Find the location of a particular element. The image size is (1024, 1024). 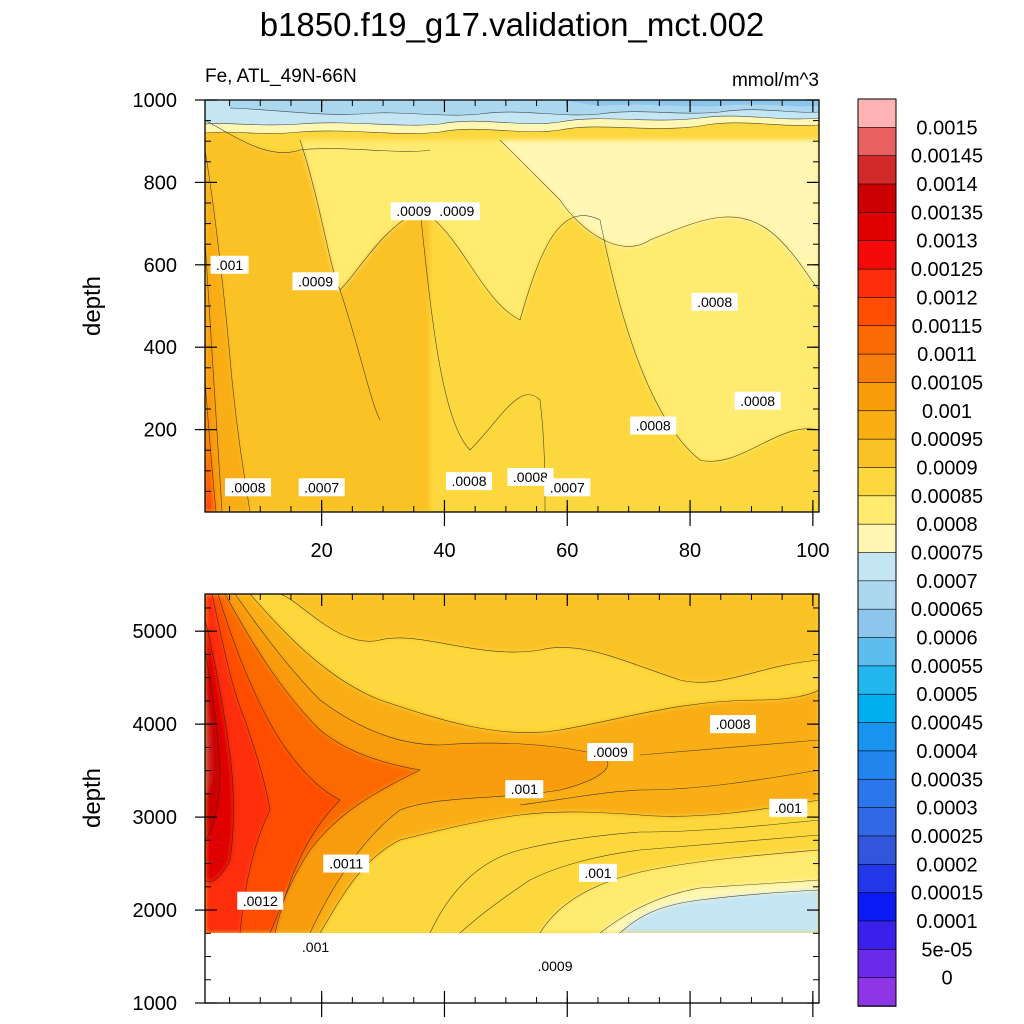

colorbar-label: 0.0015 is located at coordinates (946, 128).